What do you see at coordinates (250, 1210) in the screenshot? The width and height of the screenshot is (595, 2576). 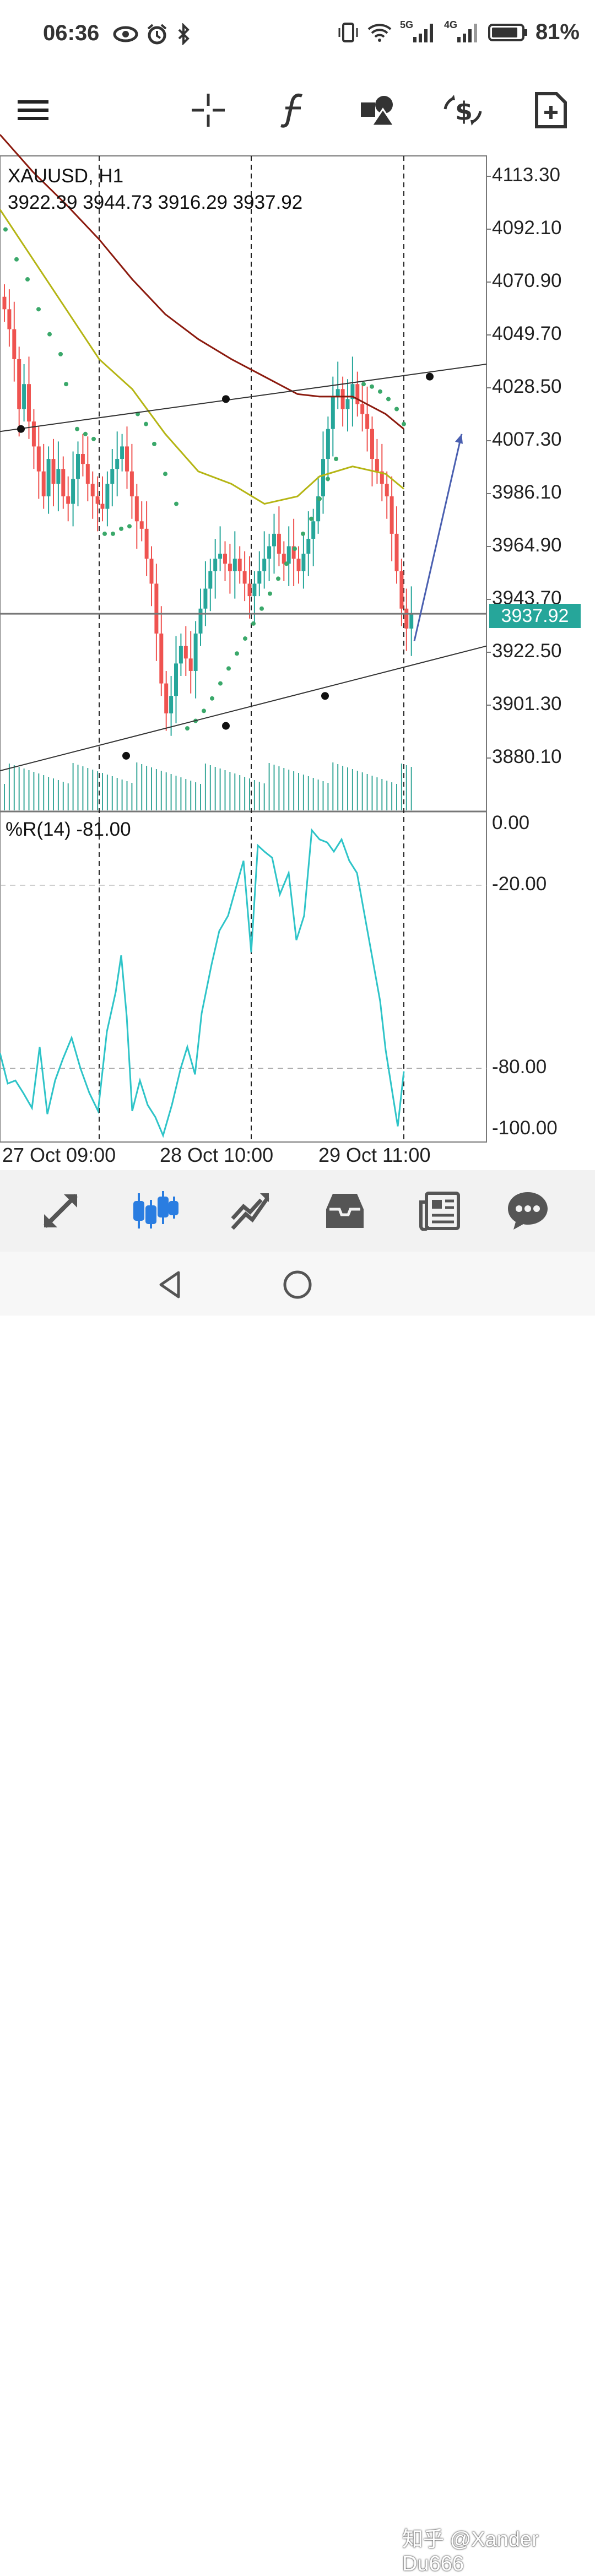 I see `nav-trade` at bounding box center [250, 1210].